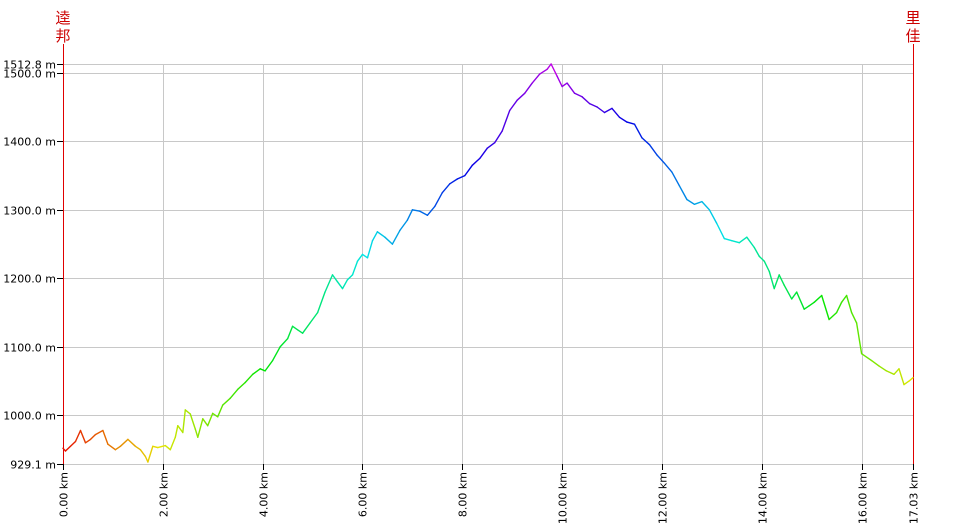 The image size is (959, 528). What do you see at coordinates (264, 494) in the screenshot?
I see `x-tick-label: 4.00 km` at bounding box center [264, 494].